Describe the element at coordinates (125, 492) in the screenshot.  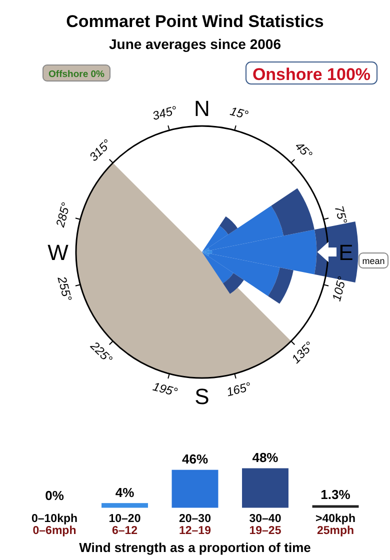
I see `data-label: 4%` at that location.